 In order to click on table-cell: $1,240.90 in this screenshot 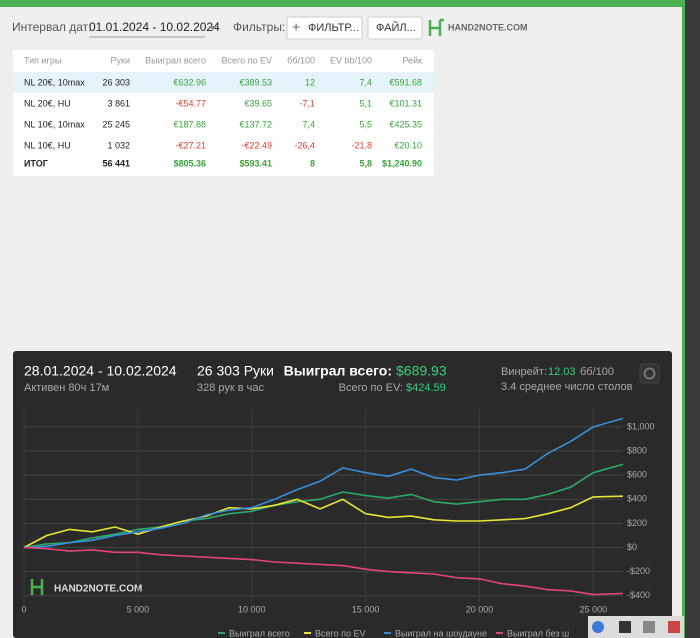, I will do `click(402, 163)`.